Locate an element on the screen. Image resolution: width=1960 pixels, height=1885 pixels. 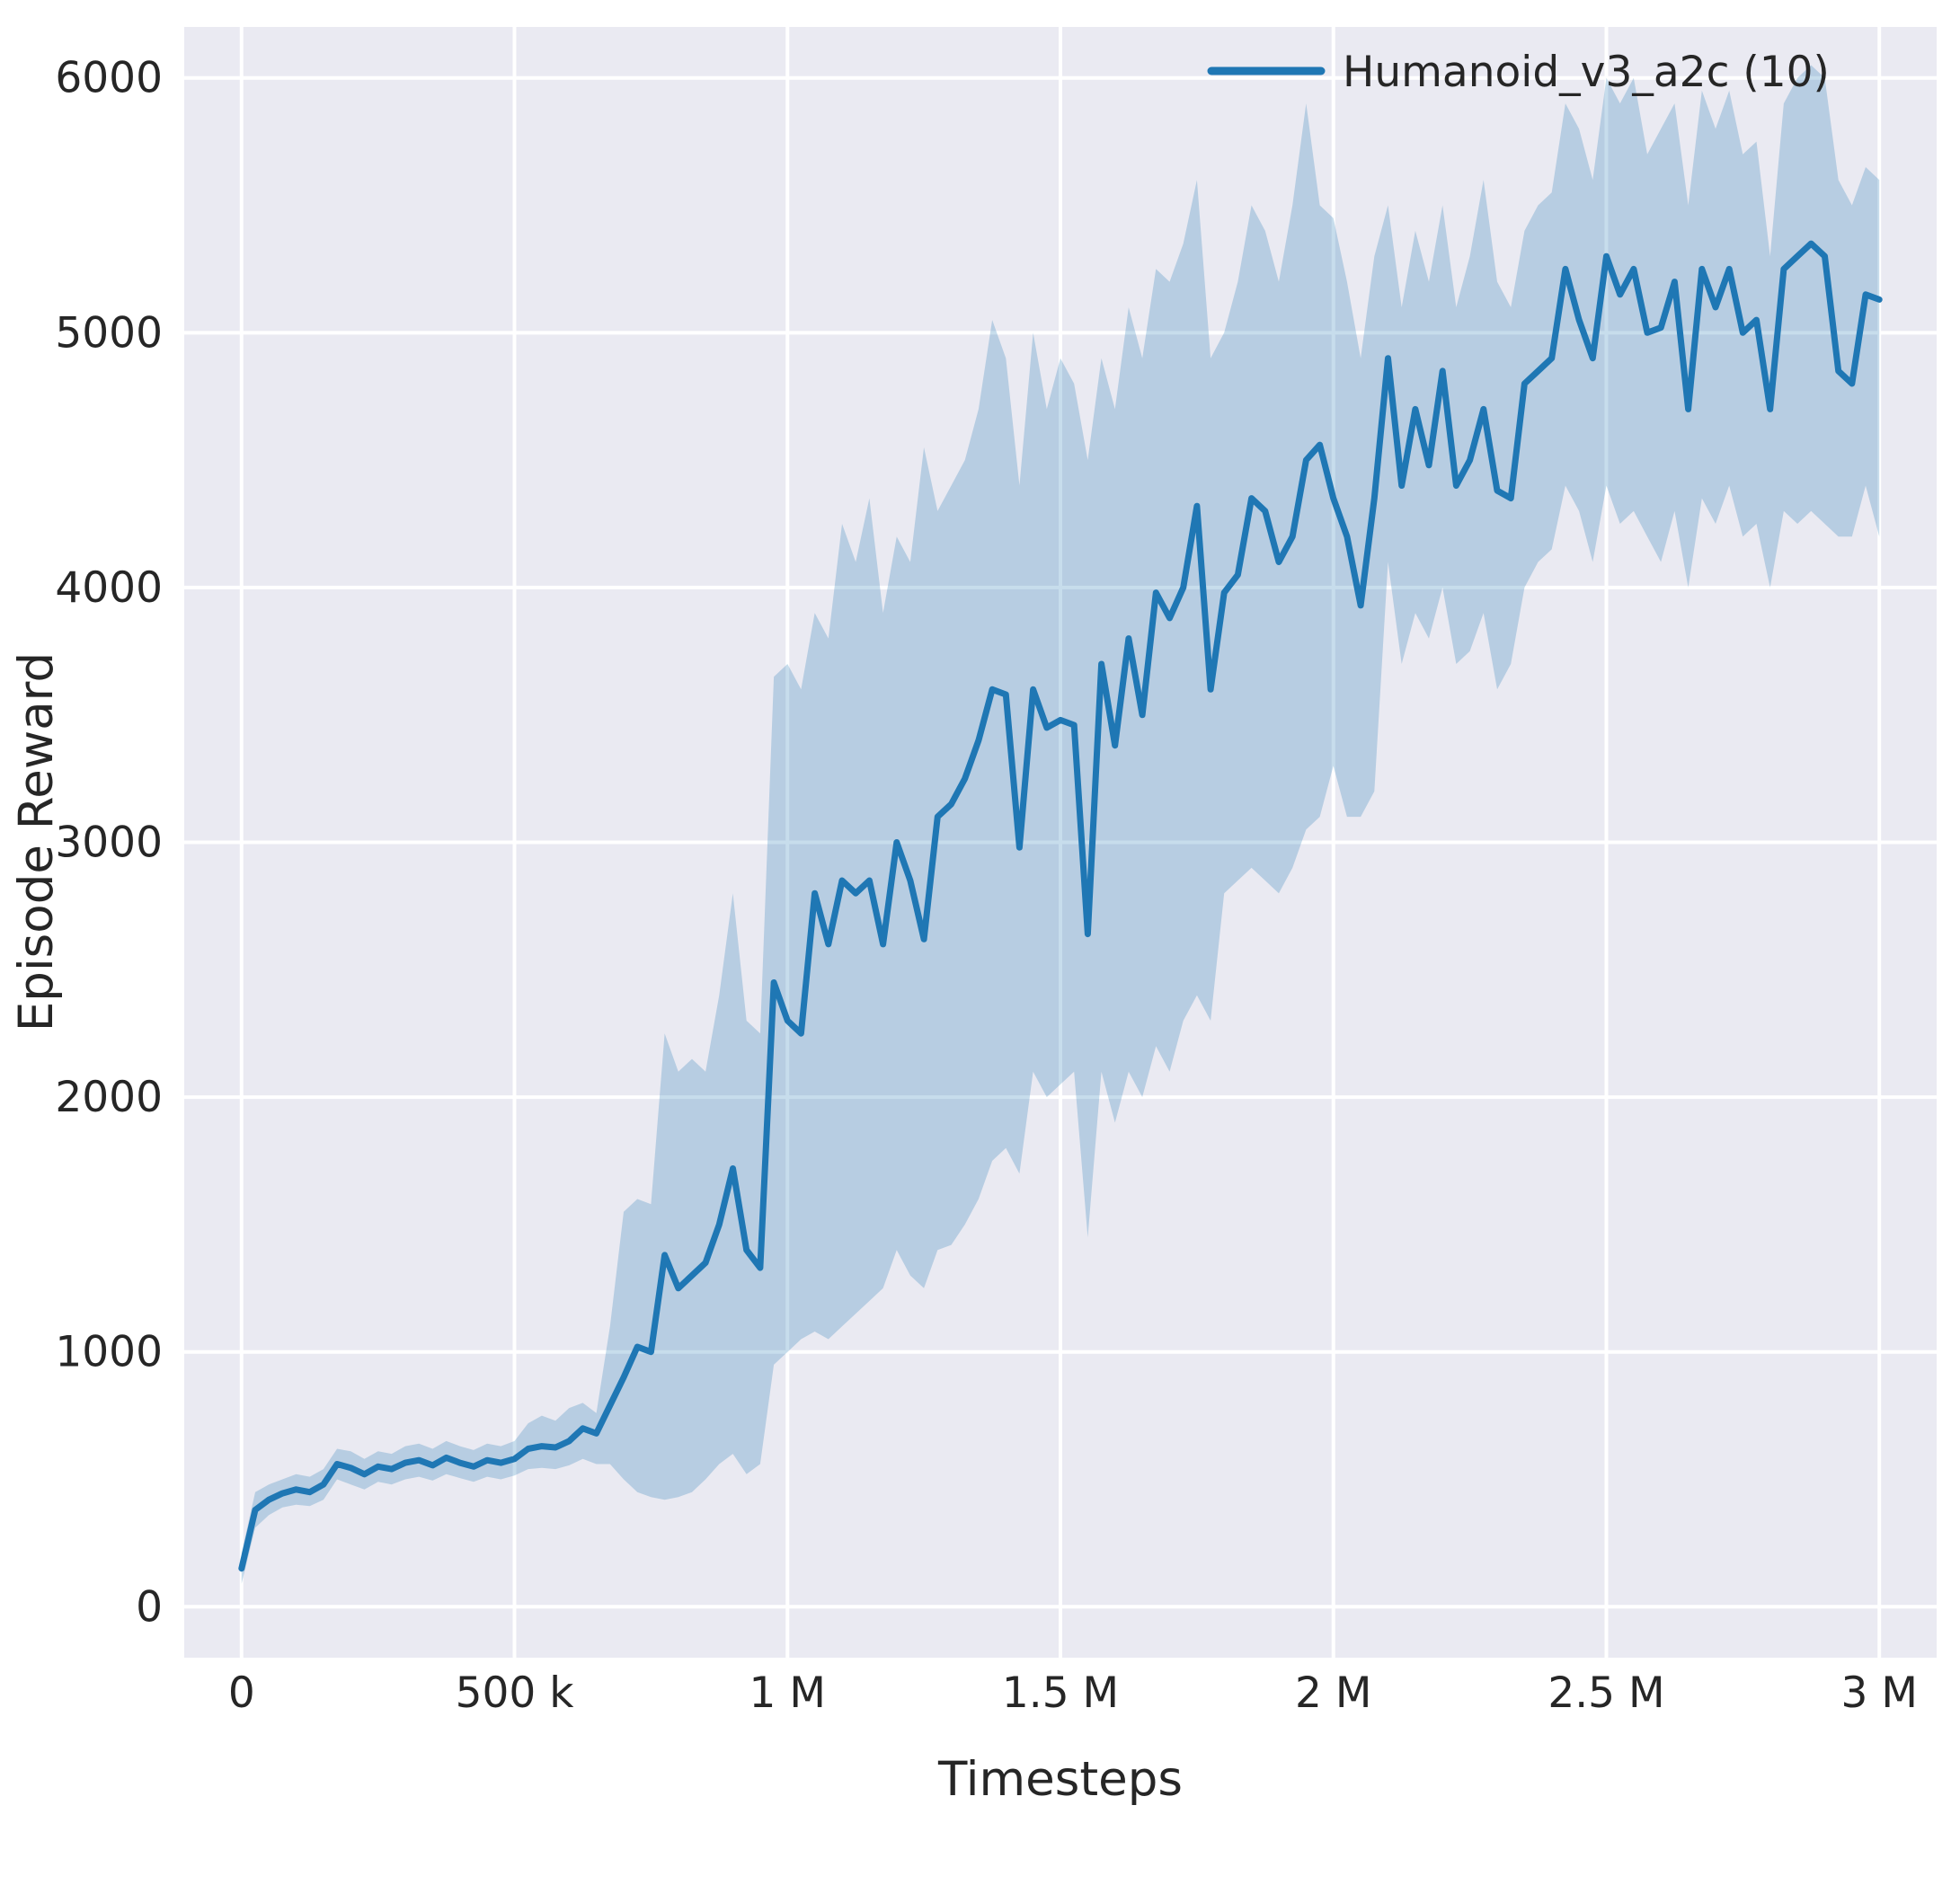
x-tick-label: 500 k is located at coordinates (516, 1693).